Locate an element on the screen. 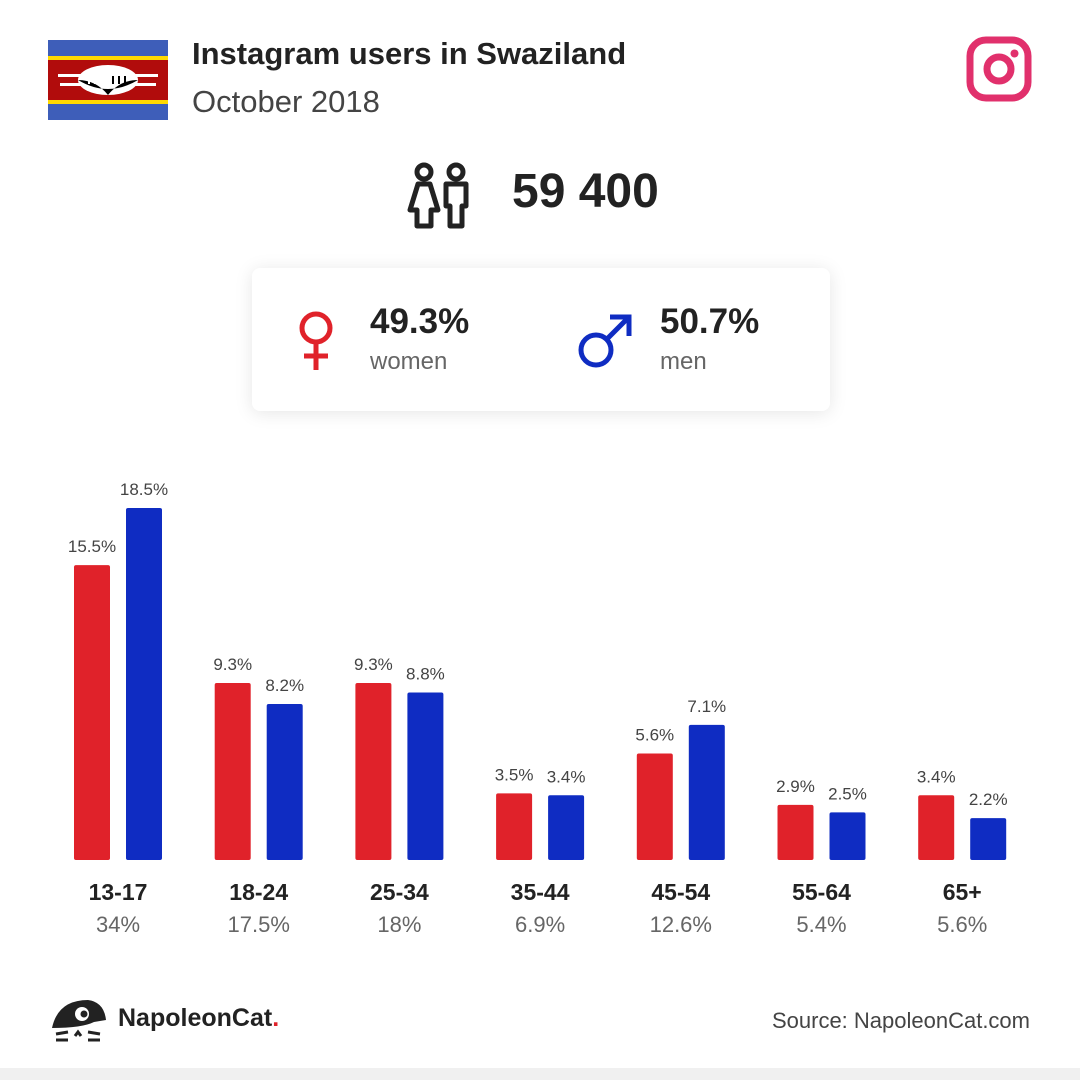  page-title: Instagram users in Swaziland is located at coordinates (409, 53).